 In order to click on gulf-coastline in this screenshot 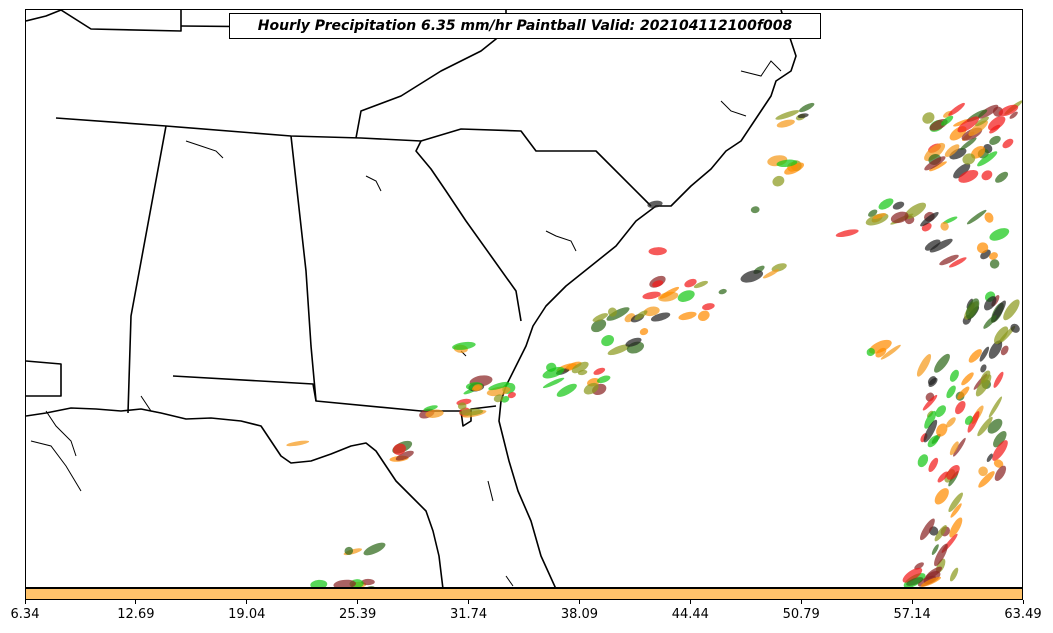, I will do `click(235, 497)`.